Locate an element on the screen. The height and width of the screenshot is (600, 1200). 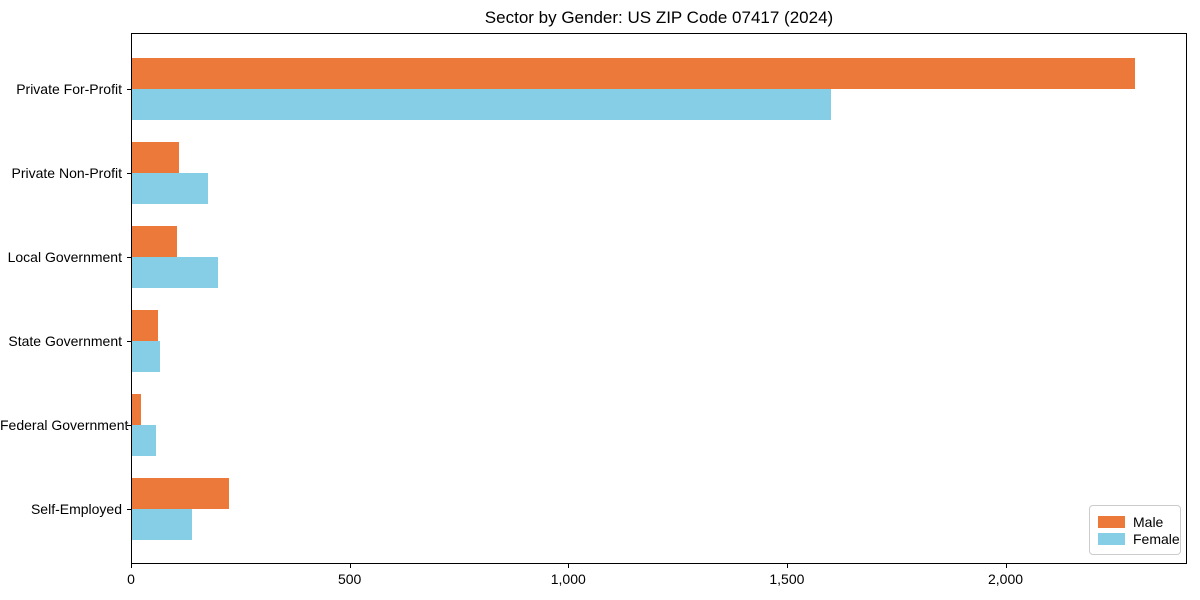
bar-female-local-government is located at coordinates (175, 272).